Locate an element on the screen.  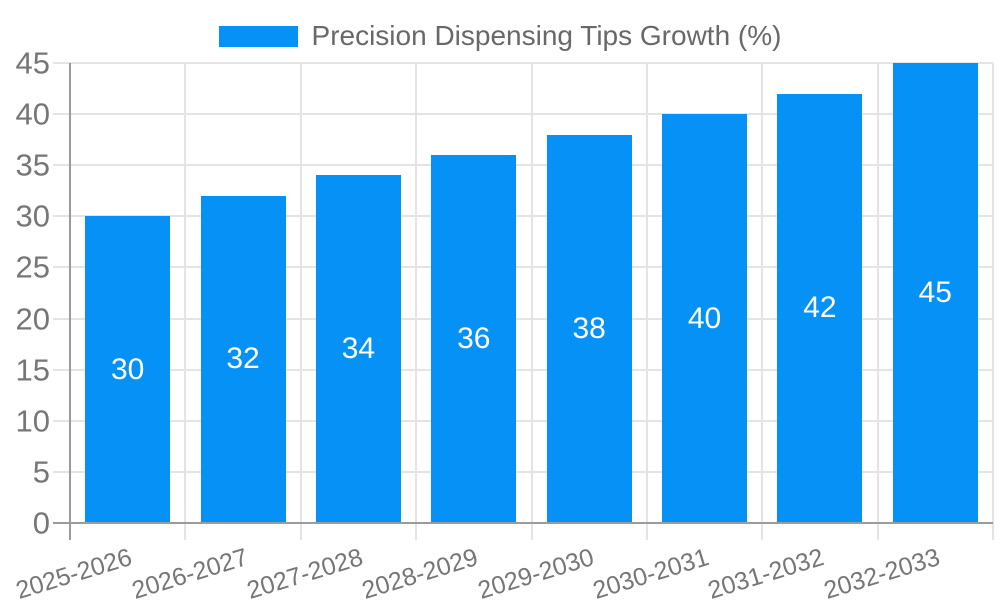
y-tick-label: 20 is located at coordinates (32, 319).